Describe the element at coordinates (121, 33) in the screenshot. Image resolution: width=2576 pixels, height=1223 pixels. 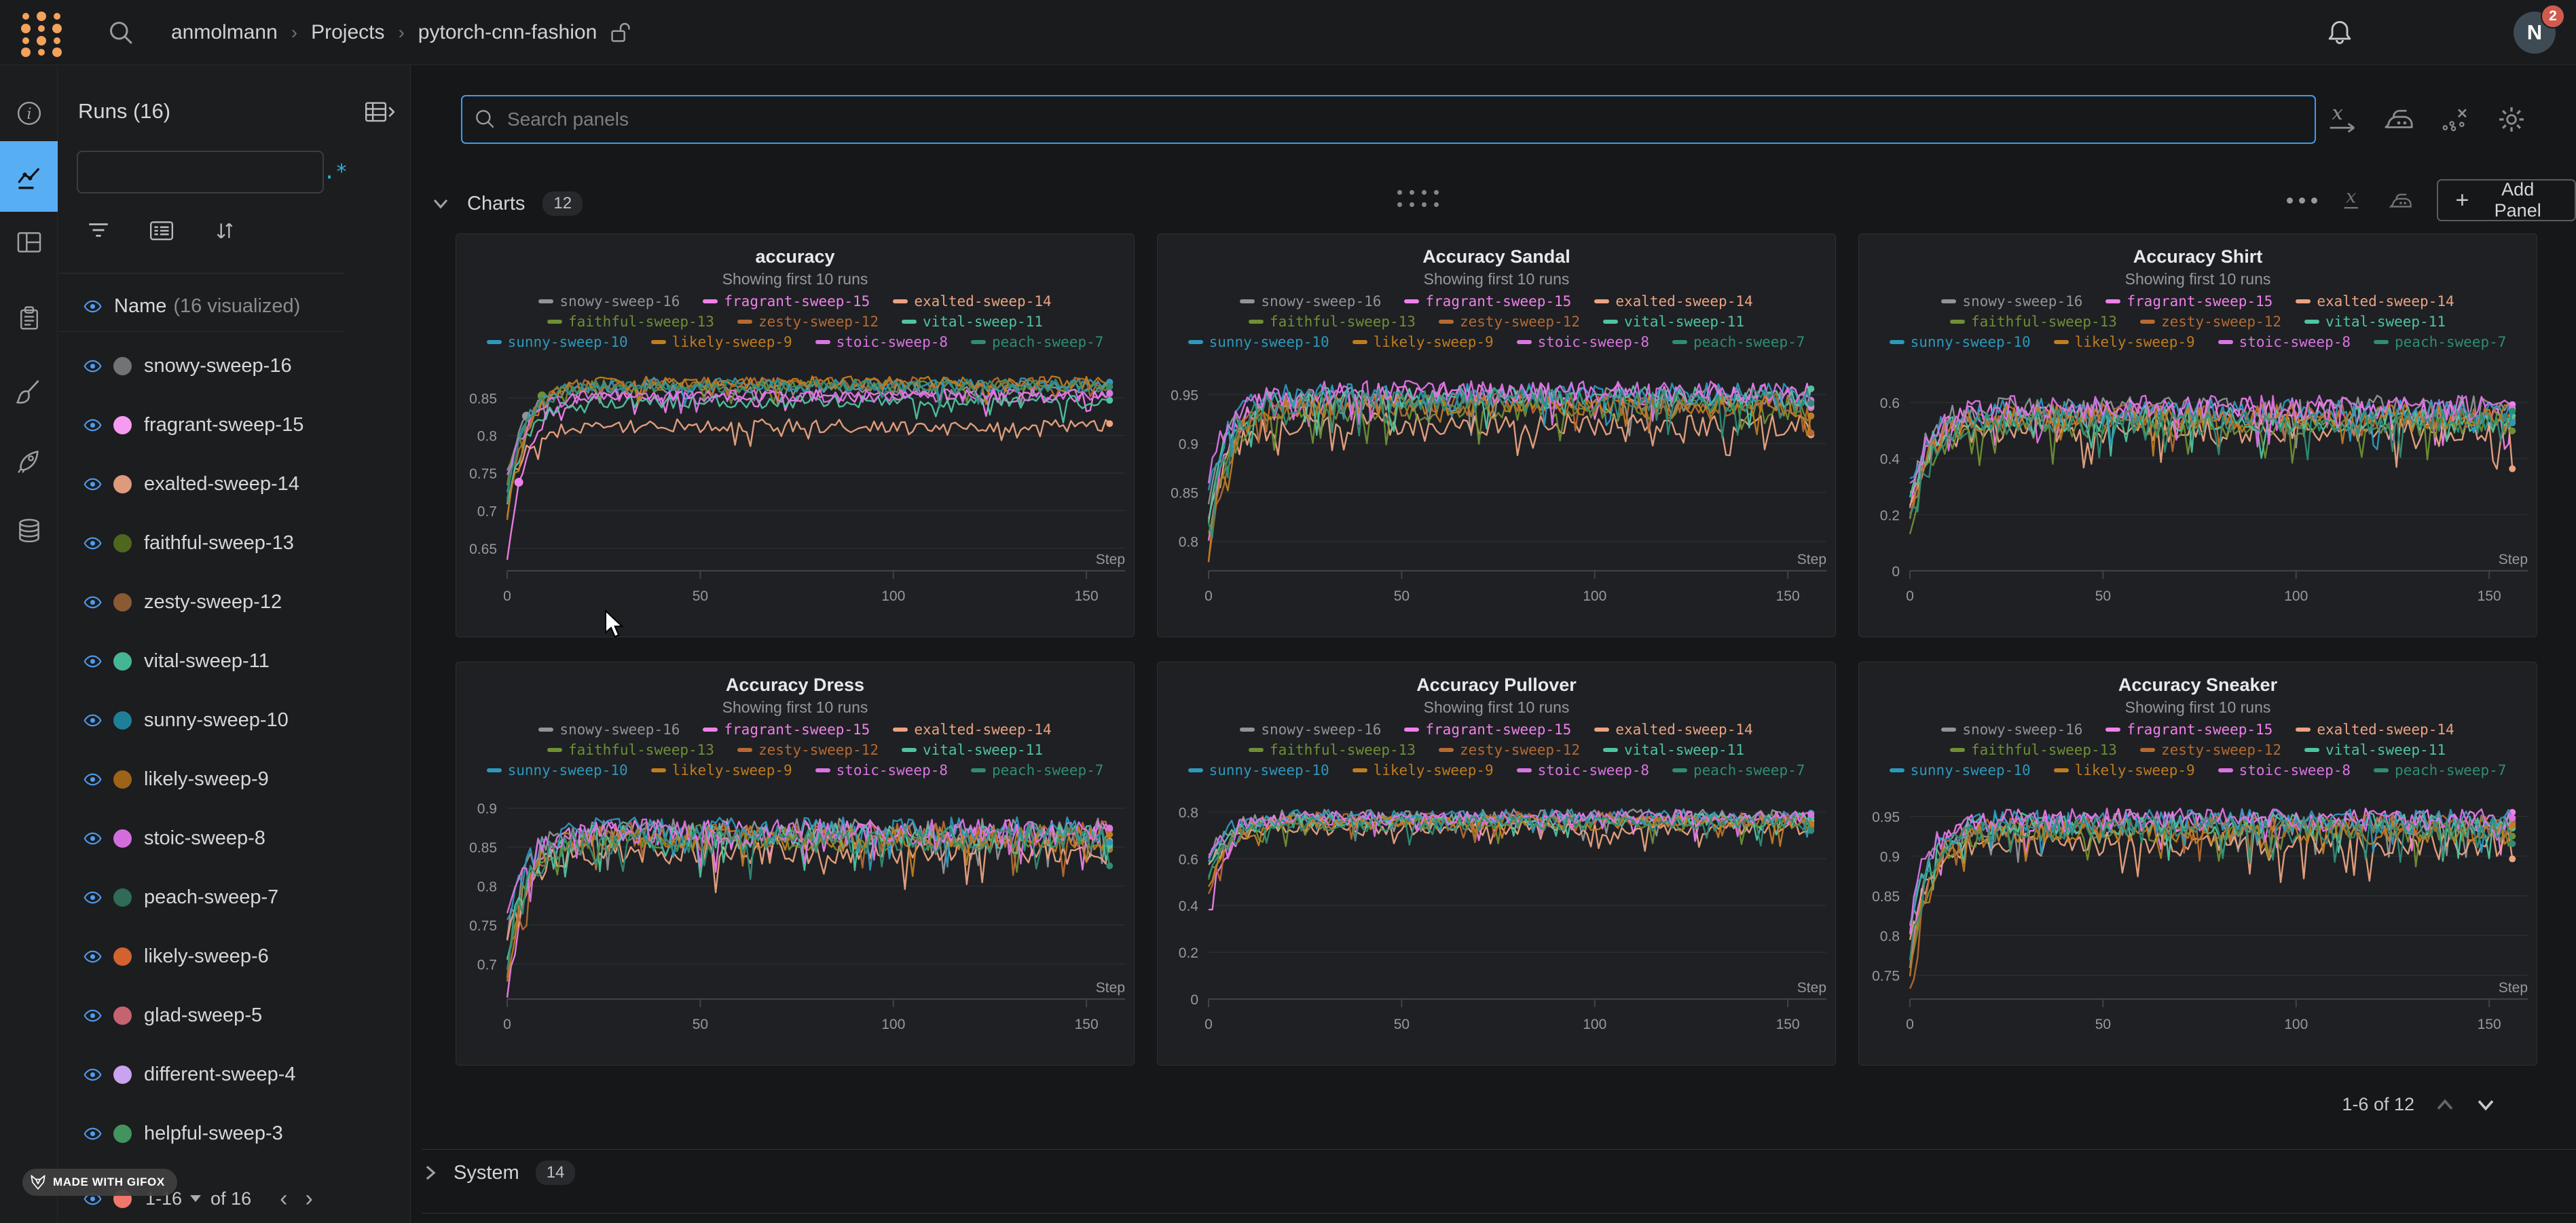
I see `search-icon` at that location.